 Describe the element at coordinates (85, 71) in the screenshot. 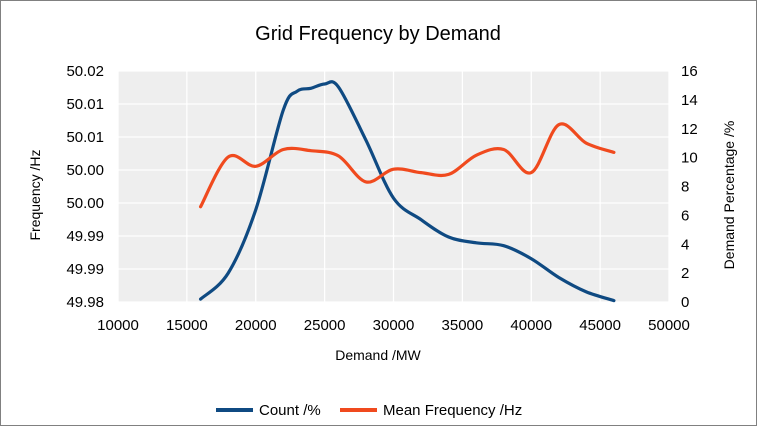

I see `left-tick-label: 50.02` at that location.